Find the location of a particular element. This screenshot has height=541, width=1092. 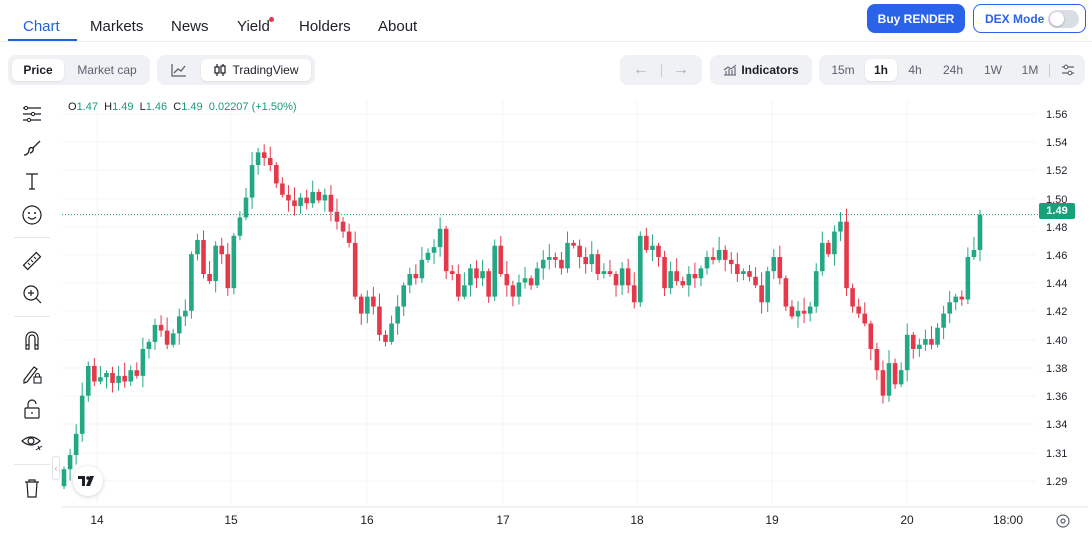

change-value: 0.02207 (+1.50%) is located at coordinates (252, 107).